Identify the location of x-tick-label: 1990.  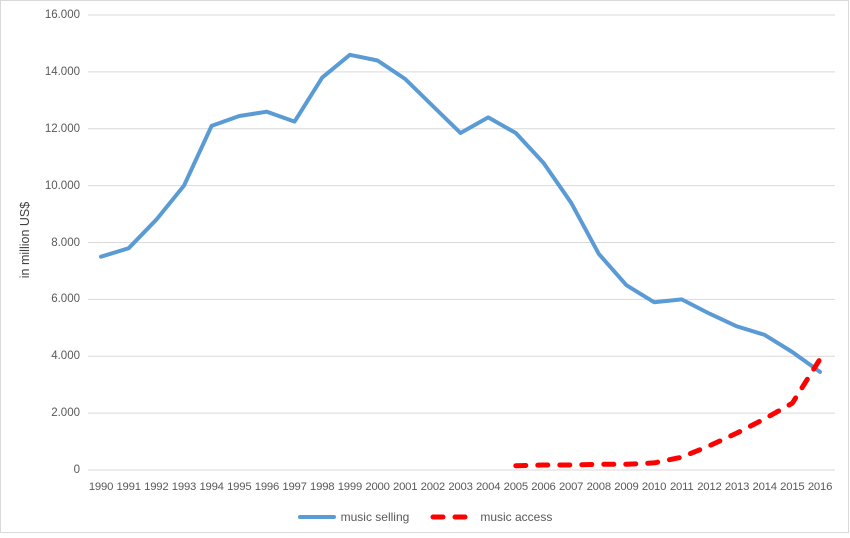
(101, 487).